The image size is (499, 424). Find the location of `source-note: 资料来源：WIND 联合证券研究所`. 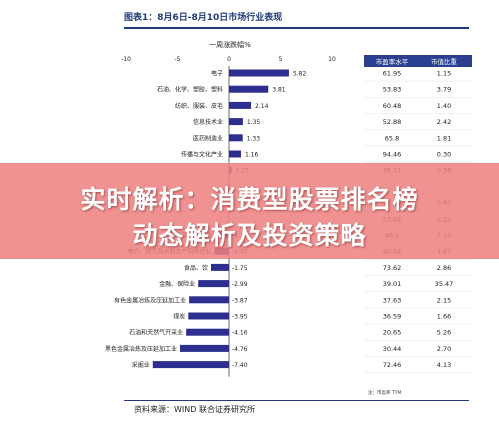

source-note: 资料来源：WIND 联合证券研究所 is located at coordinates (194, 409).